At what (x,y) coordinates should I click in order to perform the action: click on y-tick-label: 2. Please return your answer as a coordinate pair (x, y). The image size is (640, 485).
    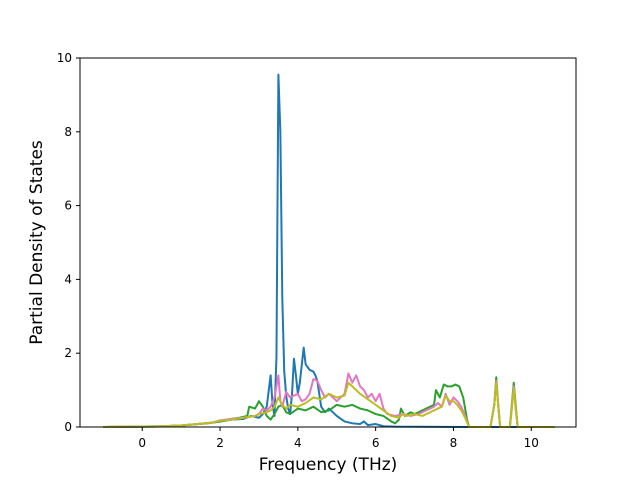
    Looking at the image, I should click on (68, 353).